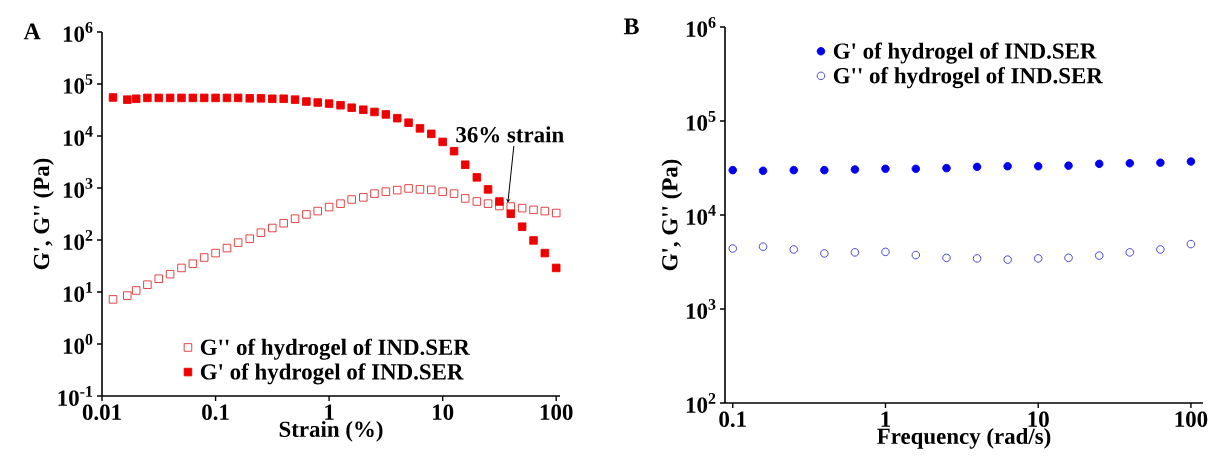 The width and height of the screenshot is (1212, 465). What do you see at coordinates (443, 412) in the screenshot?
I see `x-tick-label: 10` at bounding box center [443, 412].